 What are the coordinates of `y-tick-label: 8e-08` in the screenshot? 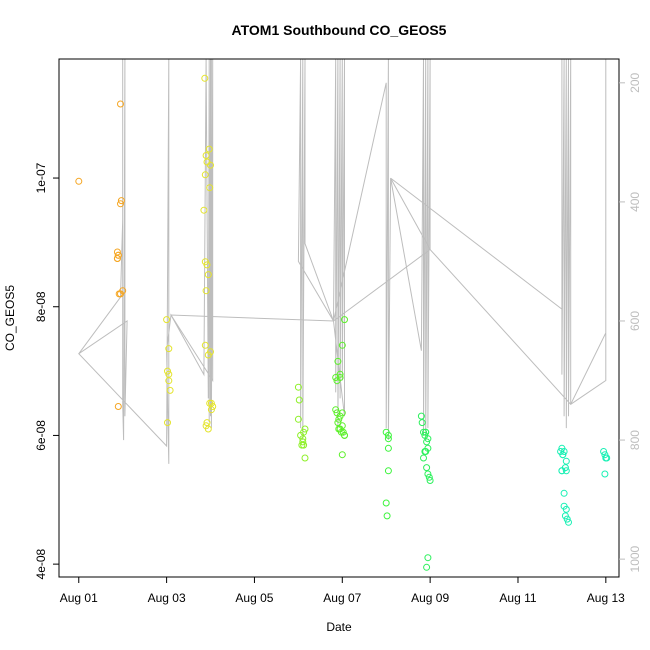 It's located at (41, 306).